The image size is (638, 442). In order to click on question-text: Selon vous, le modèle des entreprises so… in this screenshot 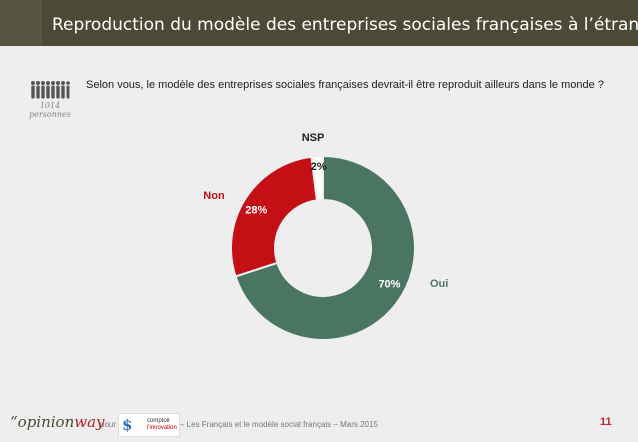, I will do `click(345, 85)`.